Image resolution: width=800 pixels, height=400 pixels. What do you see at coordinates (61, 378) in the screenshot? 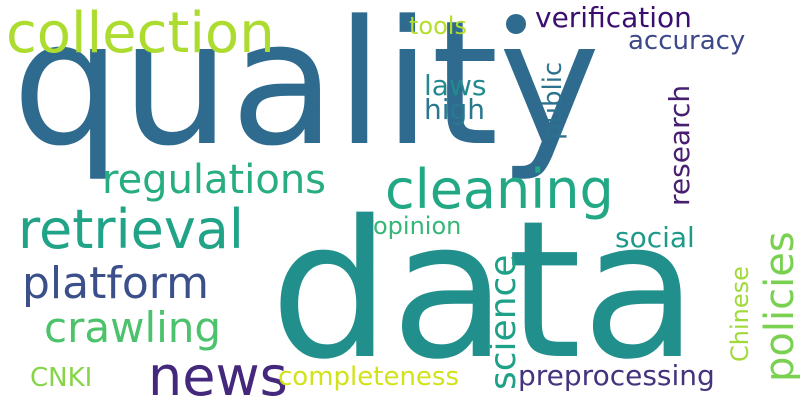
I see `word-cnki: CNKI` at bounding box center [61, 378].